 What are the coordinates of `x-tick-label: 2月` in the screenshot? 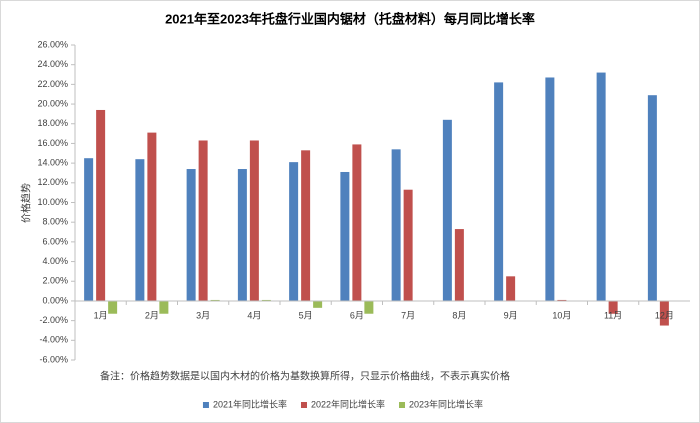 It's located at (152, 315).